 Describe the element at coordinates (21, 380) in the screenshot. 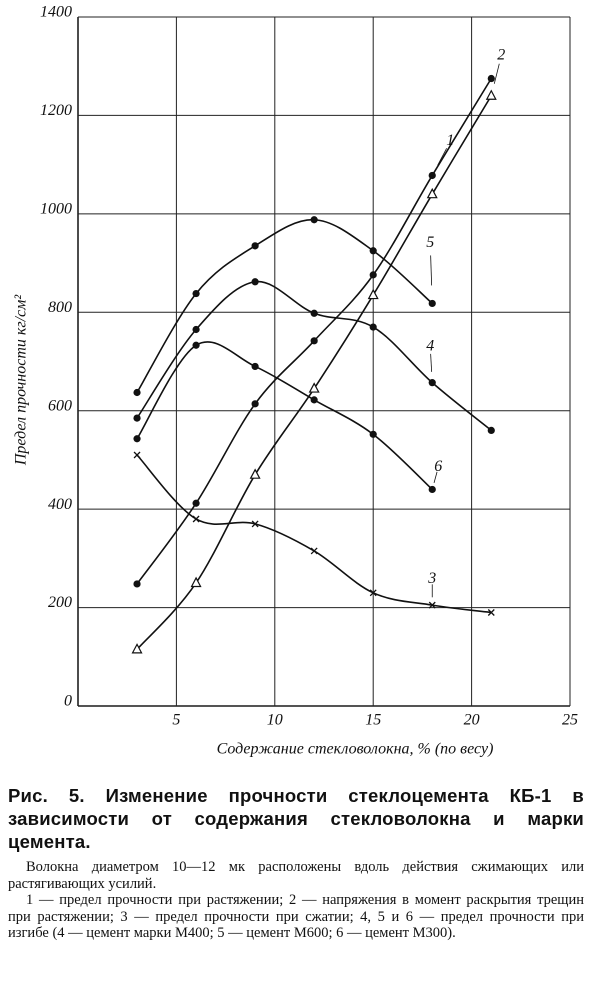

I see `y-axis-label: Предел прочности кг/см²` at that location.